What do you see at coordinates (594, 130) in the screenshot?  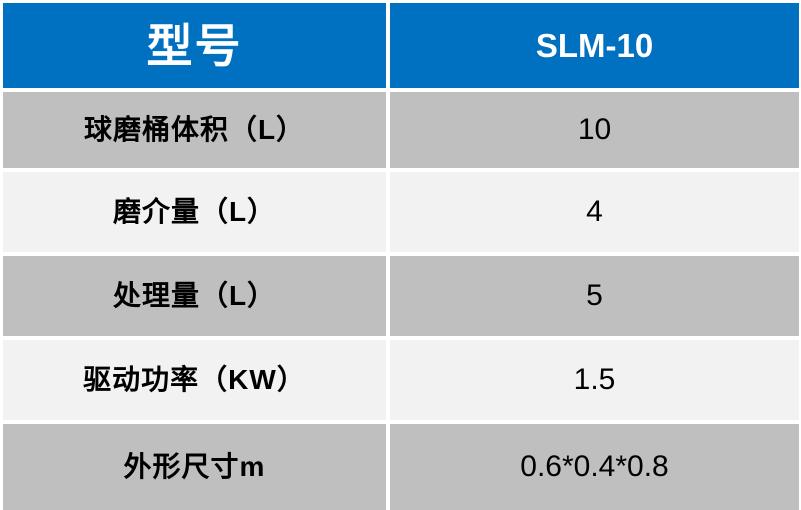 I see `spec-value-cell: 10` at bounding box center [594, 130].